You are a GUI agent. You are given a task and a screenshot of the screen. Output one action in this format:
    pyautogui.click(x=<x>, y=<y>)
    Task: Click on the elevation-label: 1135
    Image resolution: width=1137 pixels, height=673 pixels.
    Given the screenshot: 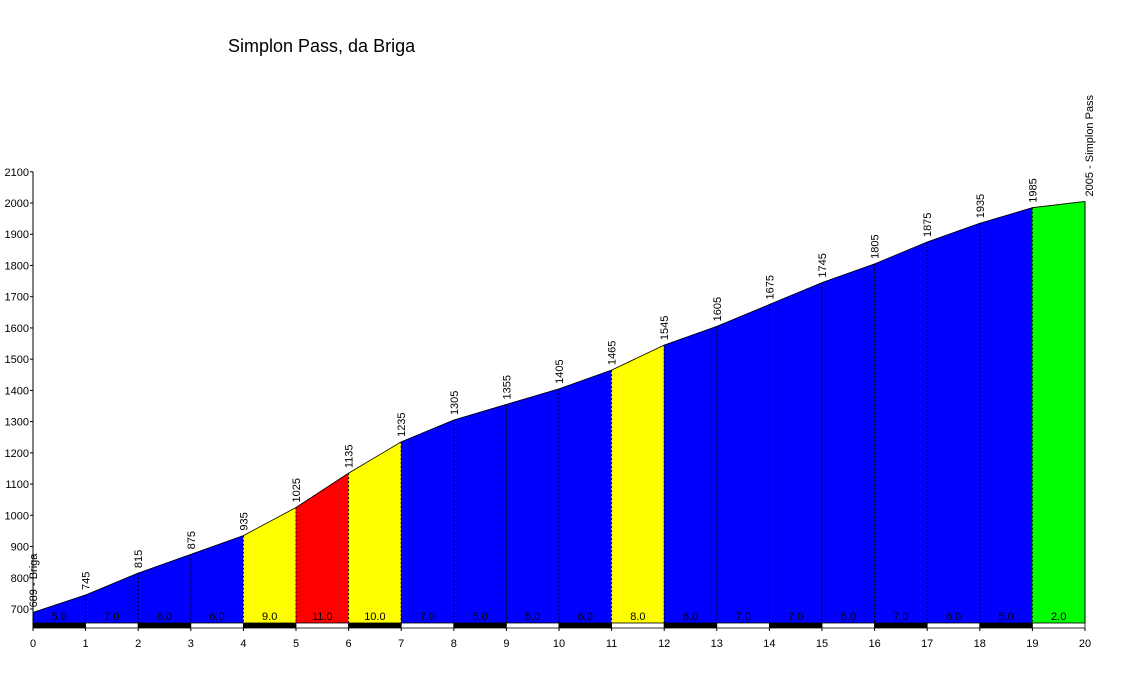 What is the action you would take?
    pyautogui.click(x=350, y=456)
    